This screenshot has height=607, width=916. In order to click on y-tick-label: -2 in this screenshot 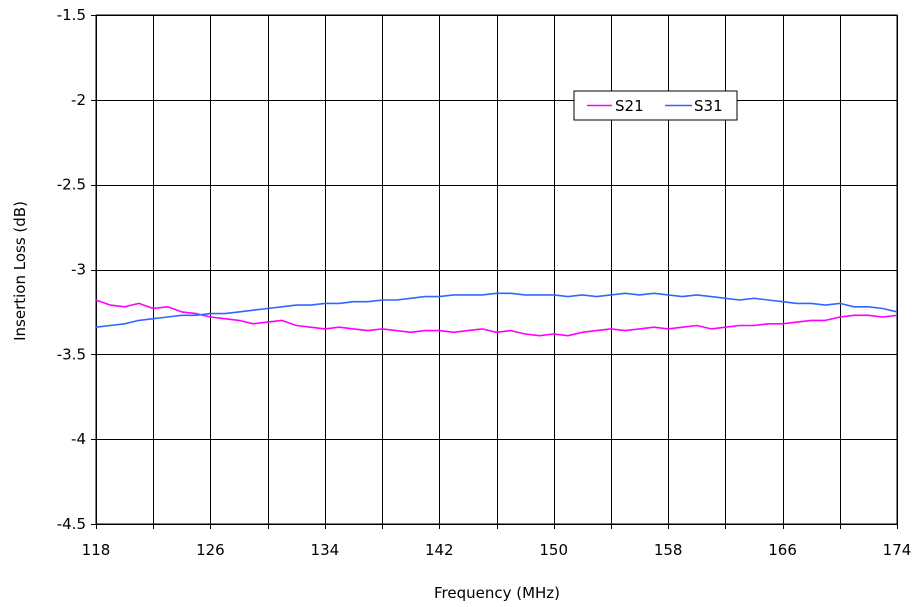, I will do `click(78, 100)`.